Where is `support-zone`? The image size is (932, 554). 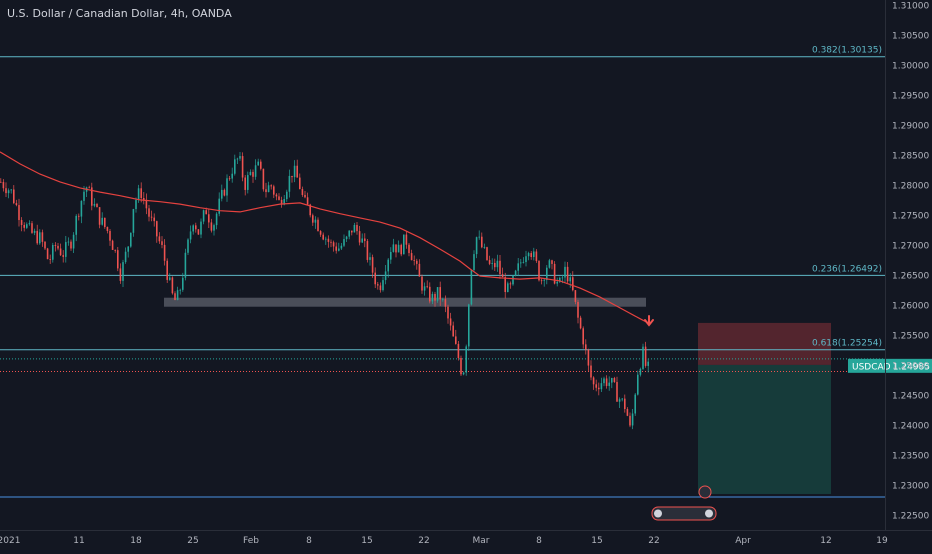 support-zone is located at coordinates (405, 302).